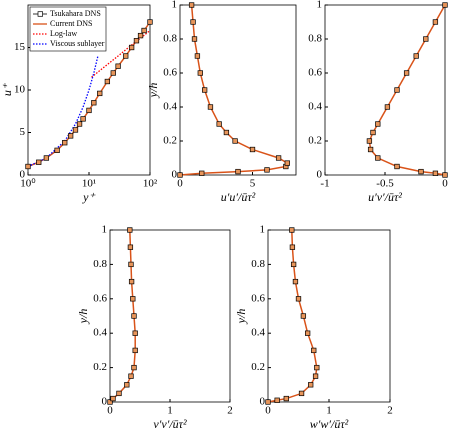 The image size is (474, 434). Describe the element at coordinates (40, 14) in the screenshot. I see `legend-marker` at that location.